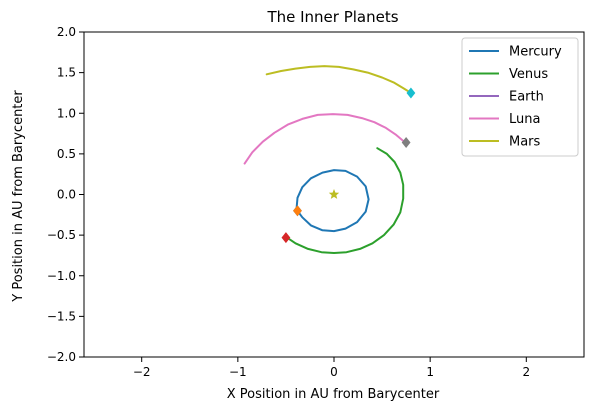  I want to click on position-markers, so click(348, 165).